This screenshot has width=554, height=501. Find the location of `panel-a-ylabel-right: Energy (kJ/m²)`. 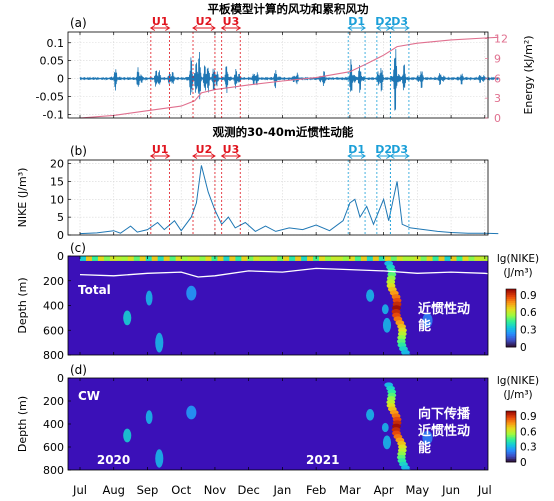

panel-a-ylabel-right: Energy (kJ/m²) is located at coordinates (528, 74).